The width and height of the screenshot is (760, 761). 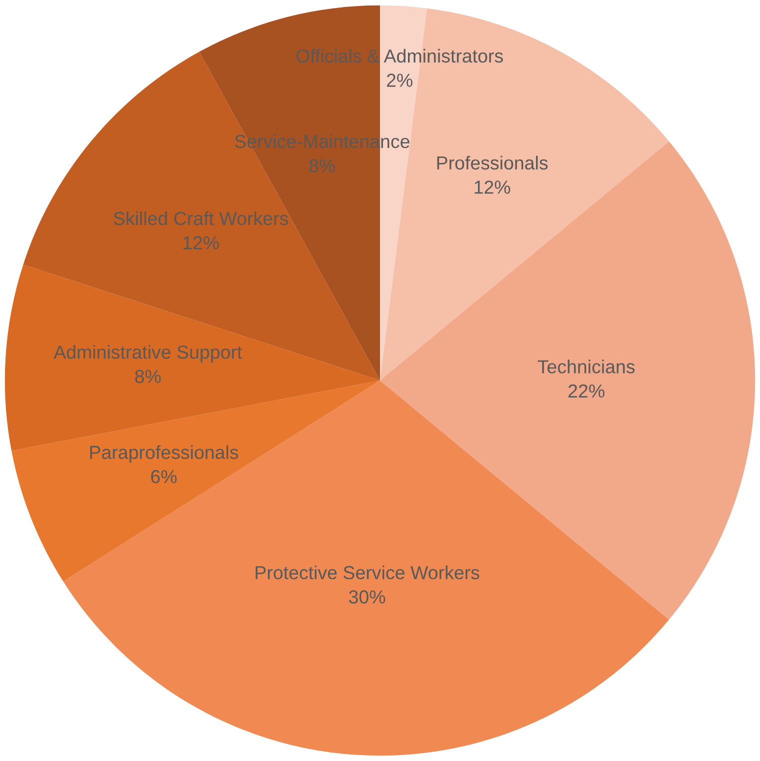 I want to click on slice-label: Paraprofessionals, so click(x=164, y=454).